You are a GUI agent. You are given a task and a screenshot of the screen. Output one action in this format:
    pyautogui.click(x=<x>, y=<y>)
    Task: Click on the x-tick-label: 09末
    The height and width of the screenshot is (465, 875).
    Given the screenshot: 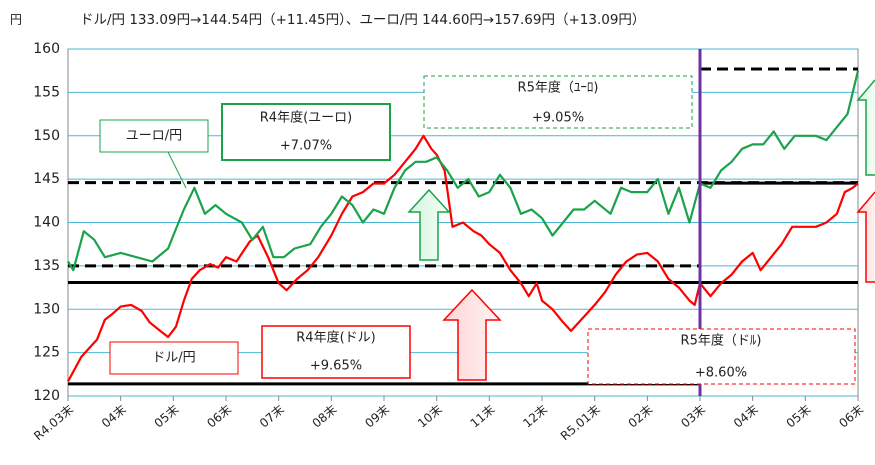 What is the action you would take?
    pyautogui.click(x=377, y=416)
    